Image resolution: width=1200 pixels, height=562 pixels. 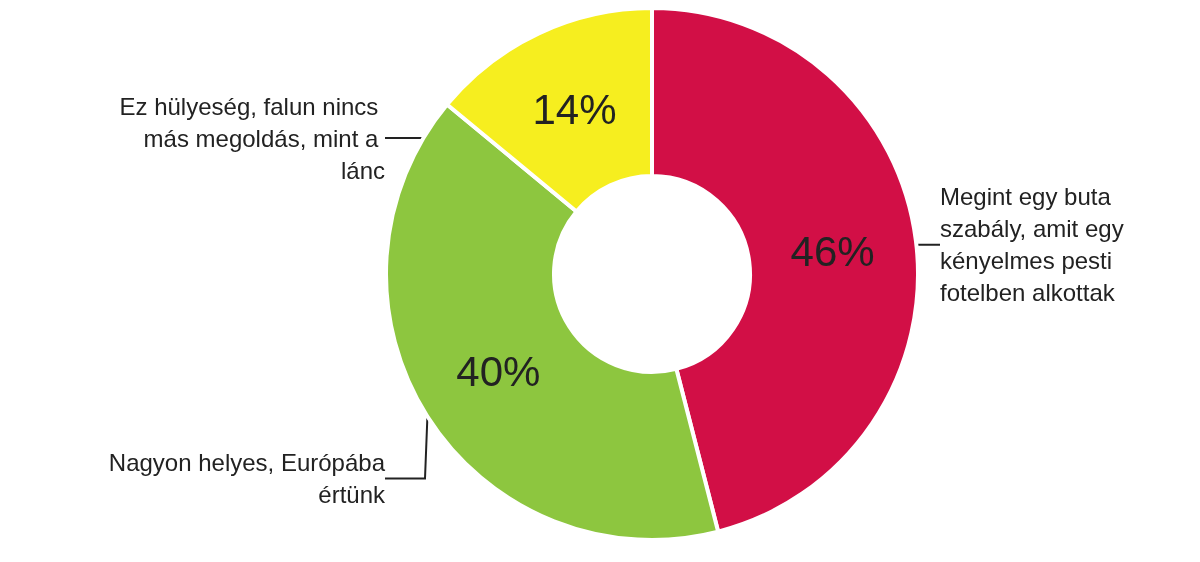 I want to click on slice-label: Nagyon helyes, Európába értünk, so click(x=247, y=479).